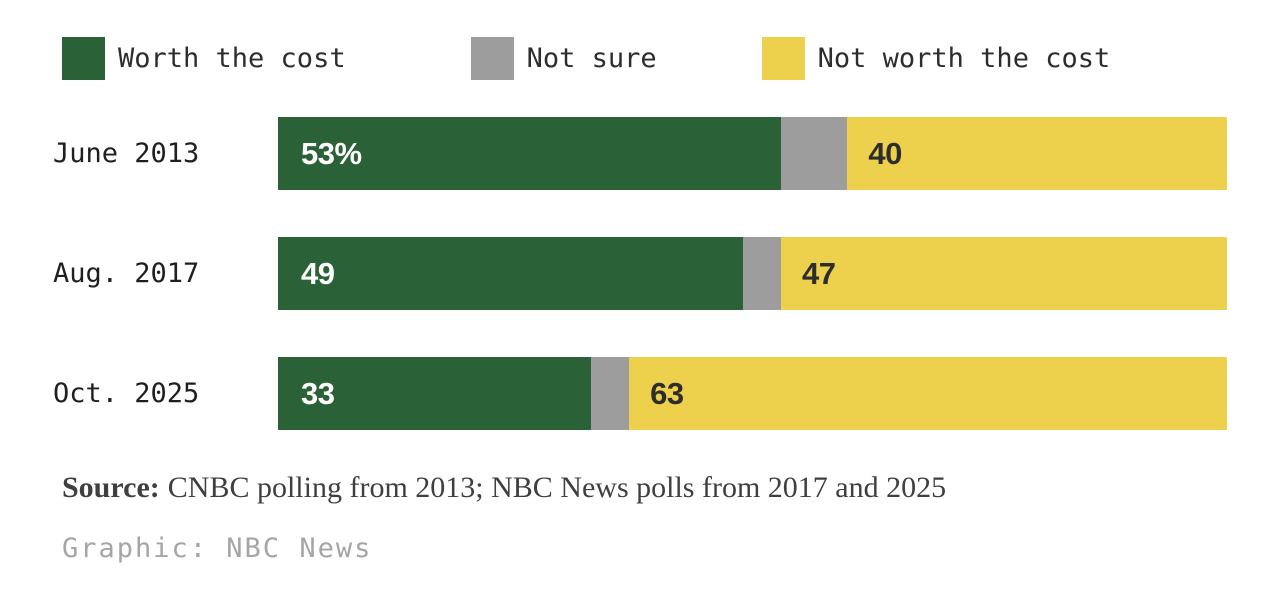 Image resolution: width=1268 pixels, height=600 pixels. What do you see at coordinates (591, 58) in the screenshot?
I see `legend-label-not-sure: Not sure` at bounding box center [591, 58].